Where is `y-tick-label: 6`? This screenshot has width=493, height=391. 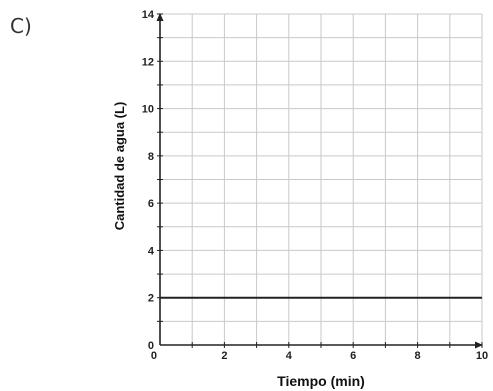 y-tick-label: 6 is located at coordinates (151, 204).